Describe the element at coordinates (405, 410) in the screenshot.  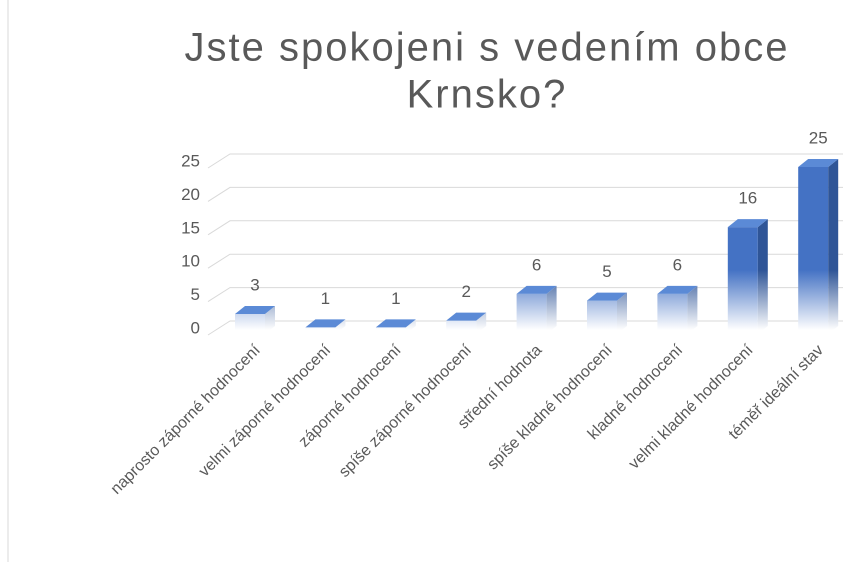
I see `x-tick-label: spíše záporné hodnocení` at that location.